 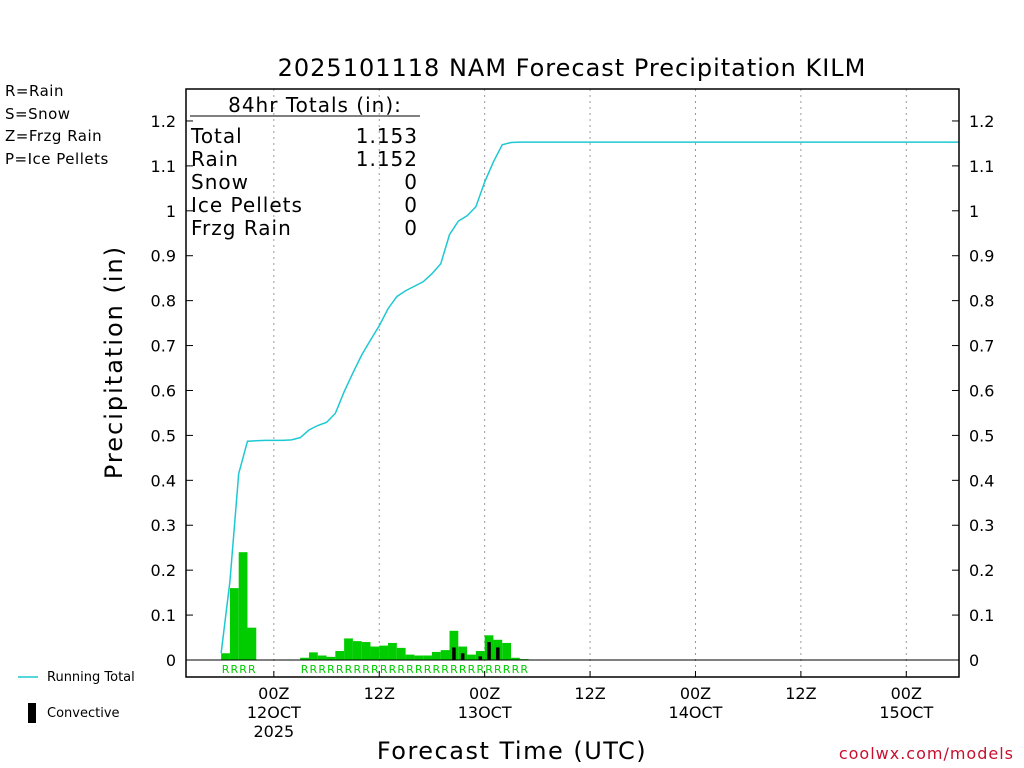 I want to click on legend-convective-swatch, so click(x=32, y=713).